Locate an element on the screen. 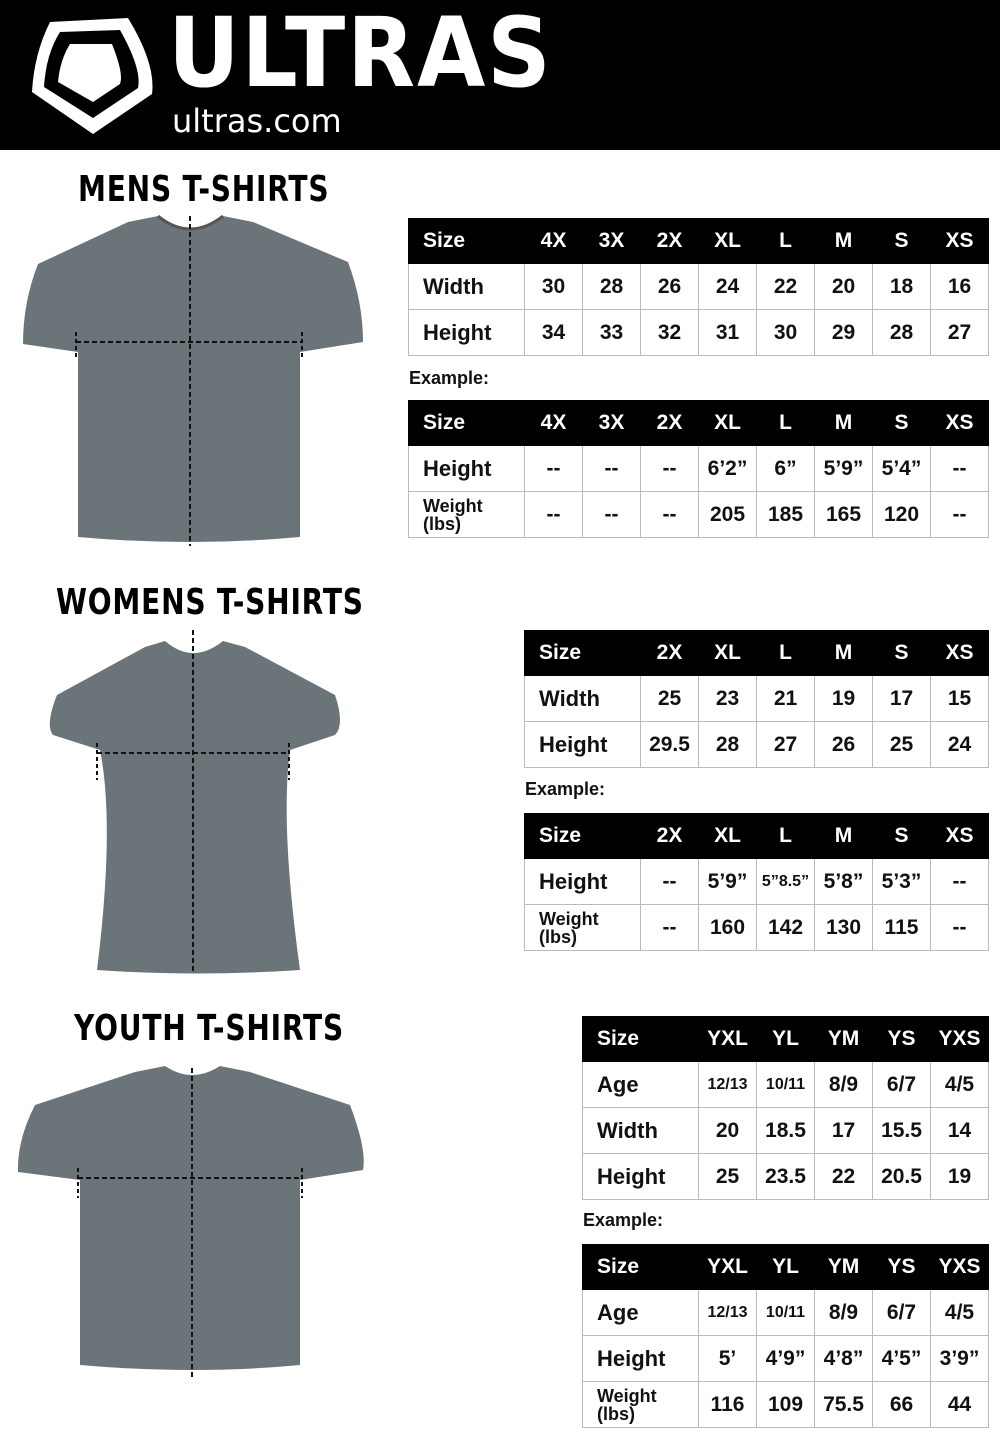 The width and height of the screenshot is (1000, 1444). table-cell: 24 is located at coordinates (959, 744).